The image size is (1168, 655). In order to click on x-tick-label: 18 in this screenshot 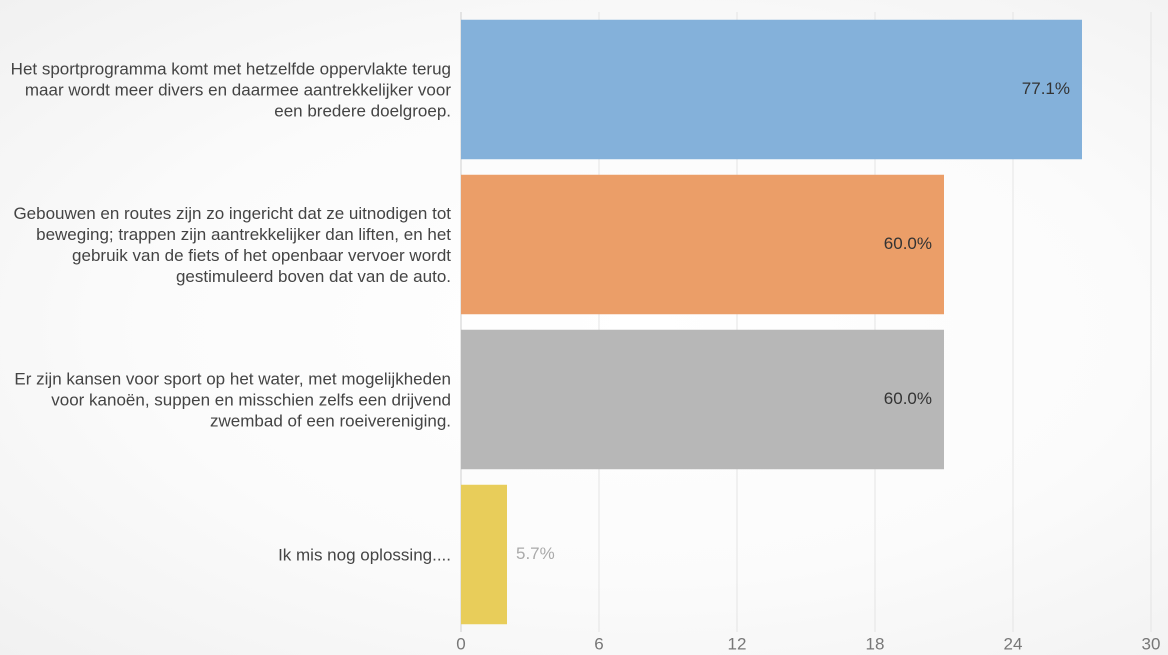, I will do `click(875, 643)`.